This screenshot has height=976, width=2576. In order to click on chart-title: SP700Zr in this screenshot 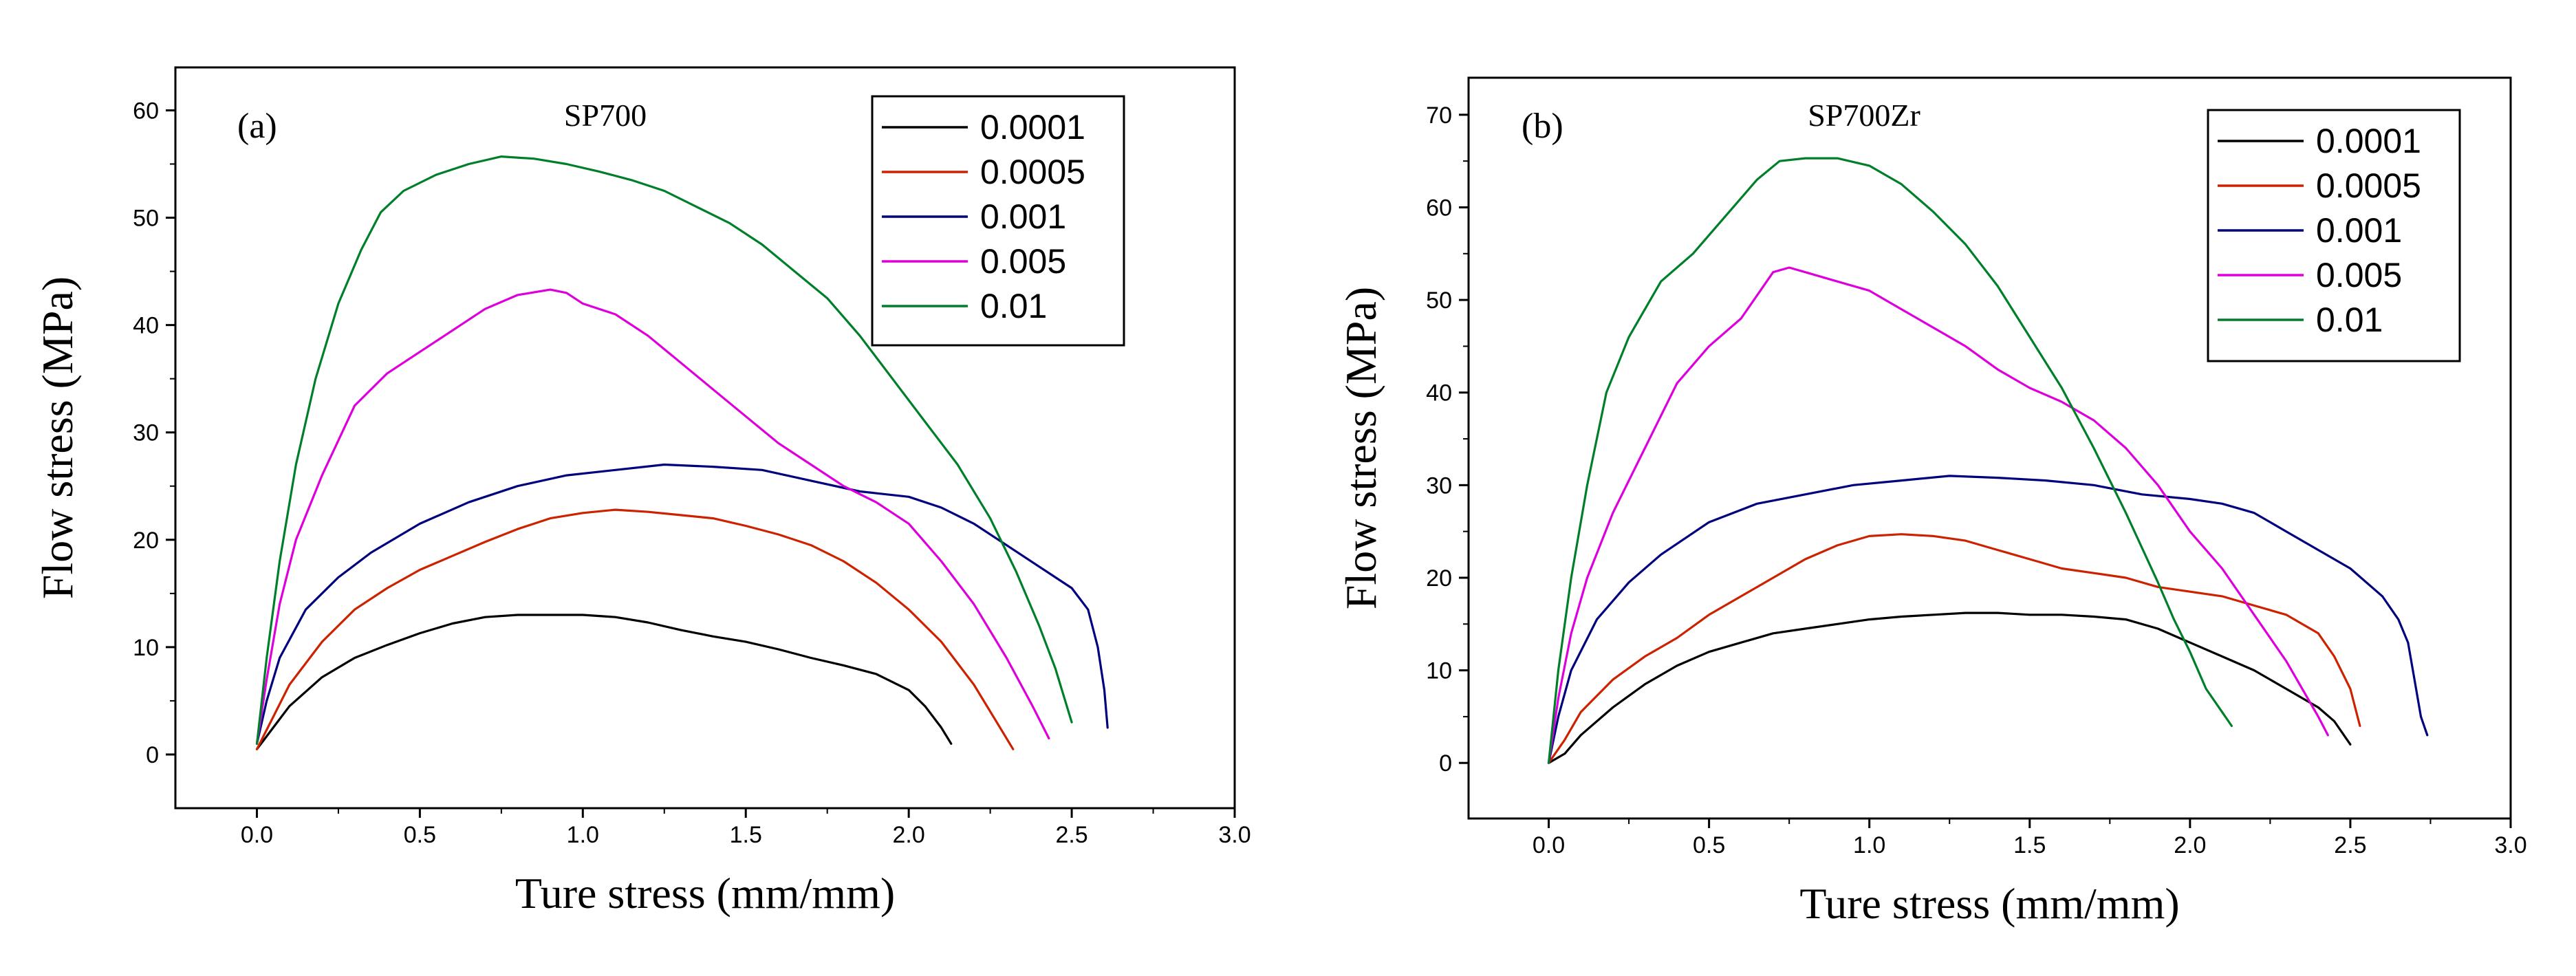, I will do `click(1864, 115)`.